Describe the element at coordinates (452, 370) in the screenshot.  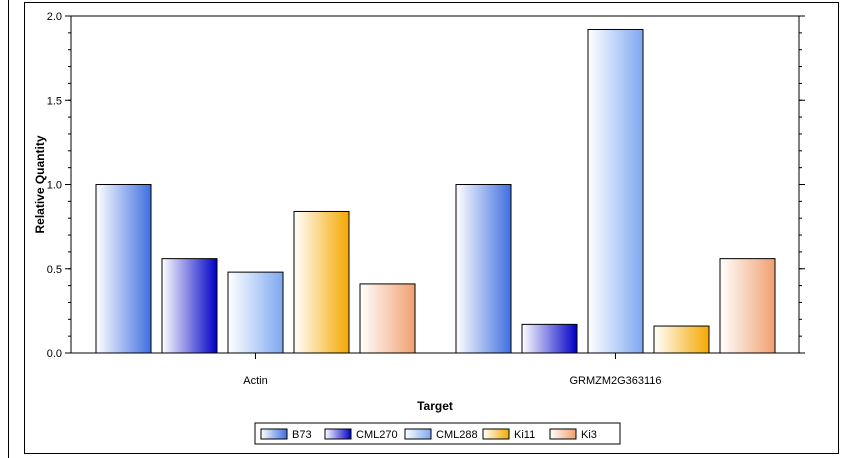
I see `x-axis: Actin GRMZM2G363116` at that location.